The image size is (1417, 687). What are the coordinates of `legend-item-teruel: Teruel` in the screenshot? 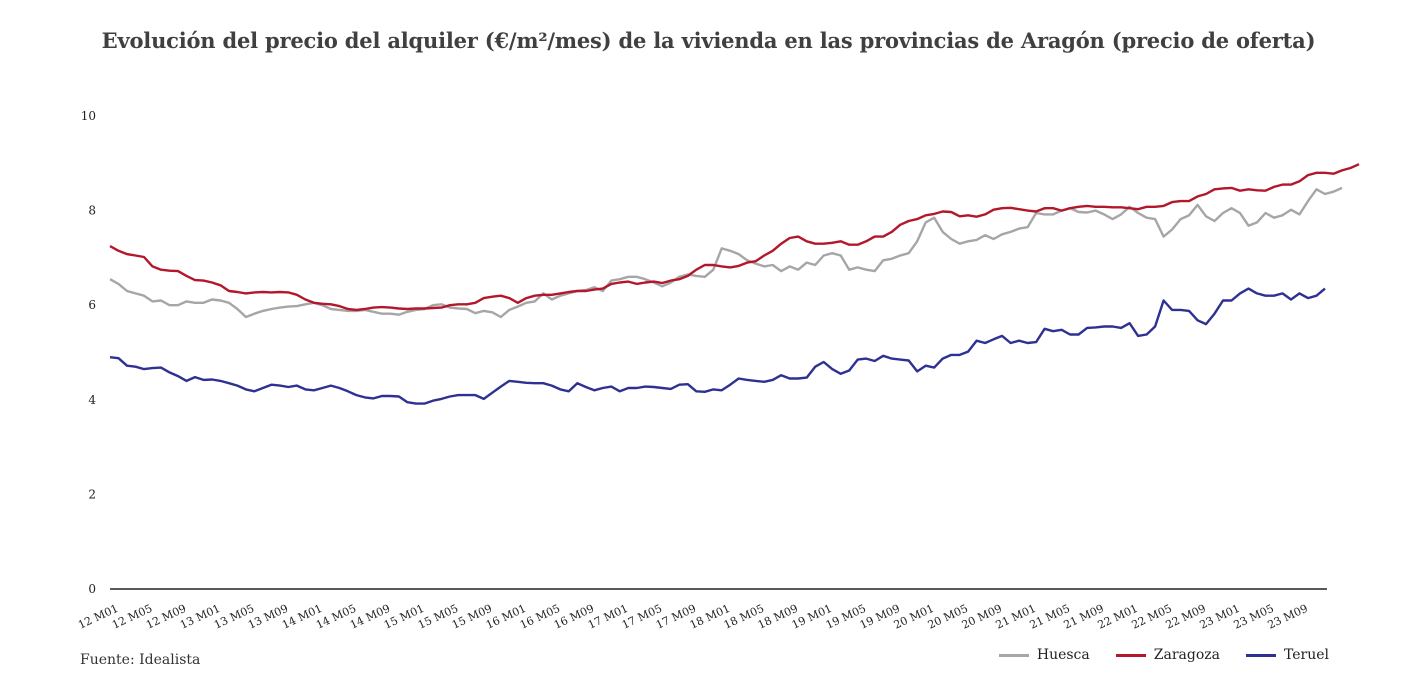 It's located at (1287, 655).